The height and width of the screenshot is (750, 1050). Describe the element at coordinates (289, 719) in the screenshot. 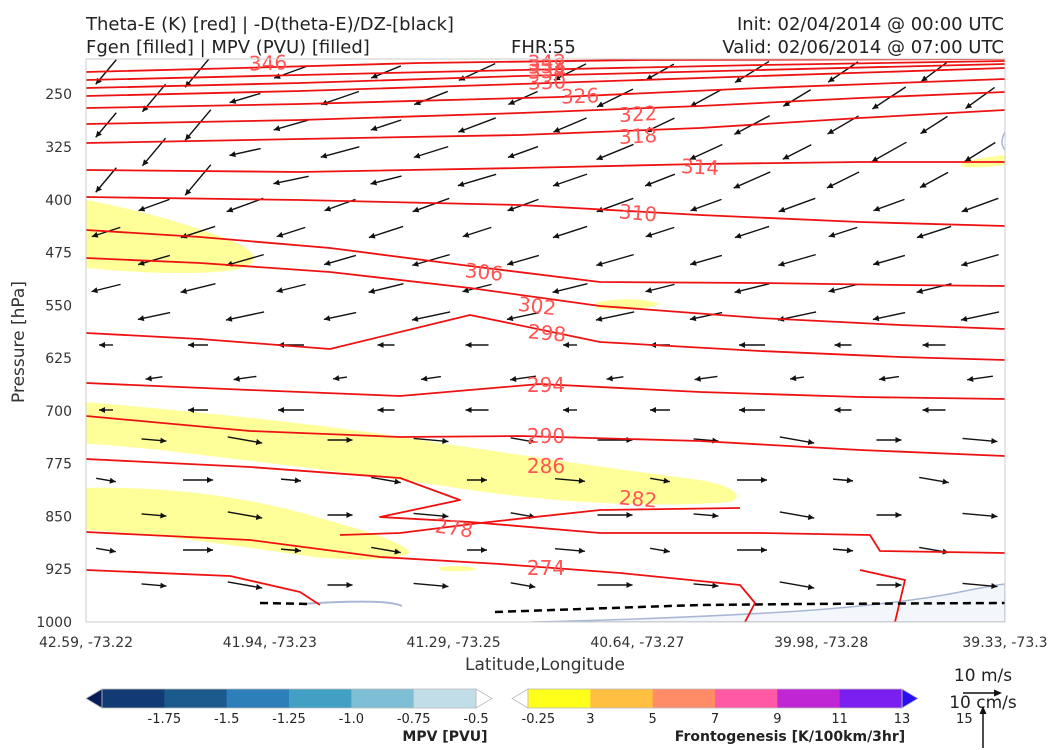

I see `colorbar-tick-label: -1.25` at that location.